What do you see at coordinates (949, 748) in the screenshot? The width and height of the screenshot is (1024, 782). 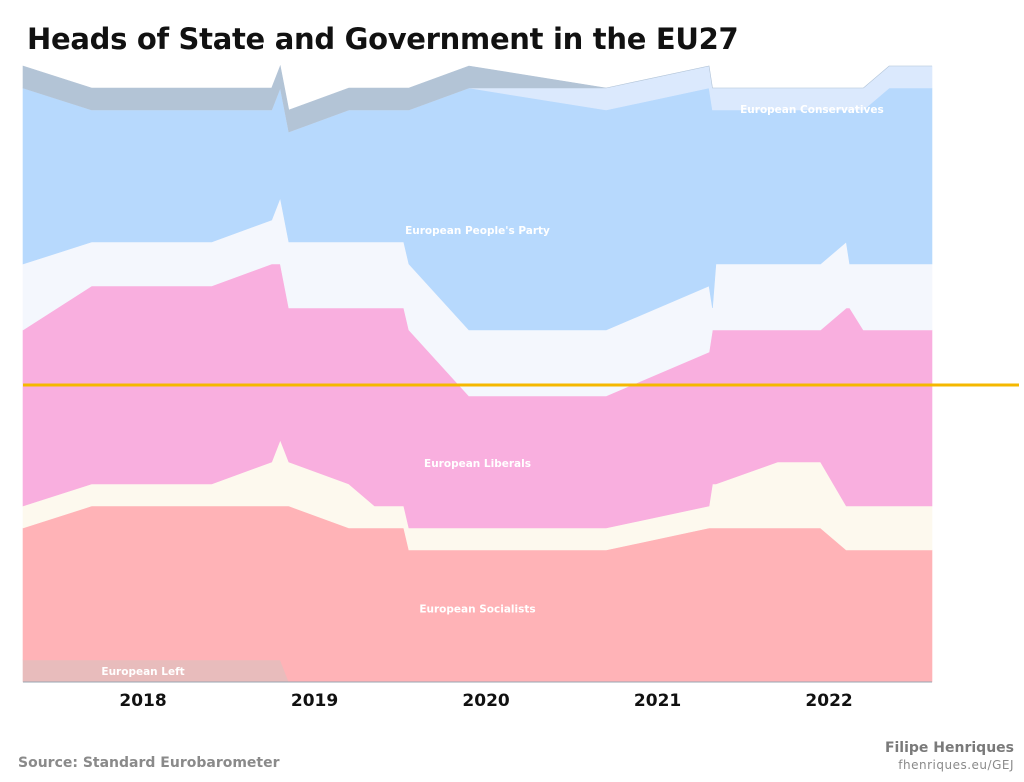 I see `author-name: Filipe Henriques` at bounding box center [949, 748].